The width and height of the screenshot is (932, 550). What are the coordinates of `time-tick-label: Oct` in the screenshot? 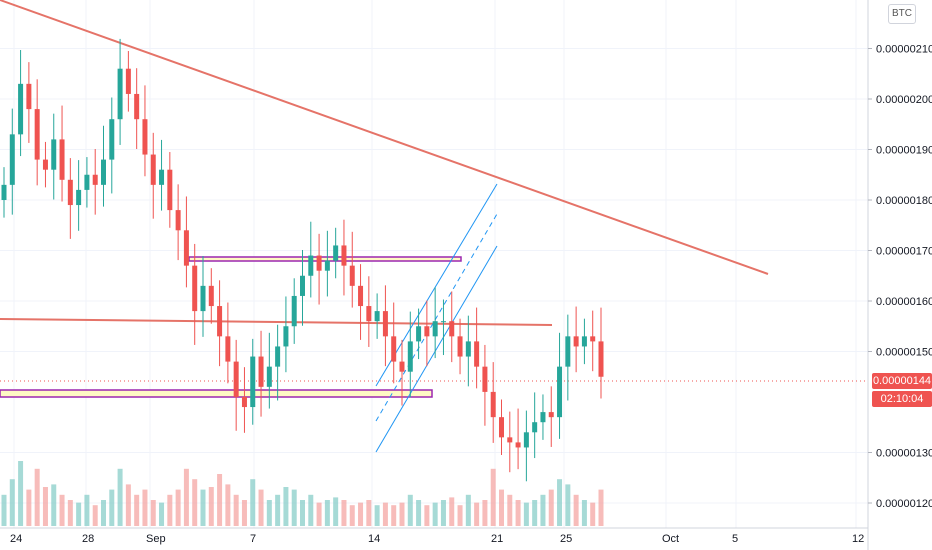 It's located at (670, 539).